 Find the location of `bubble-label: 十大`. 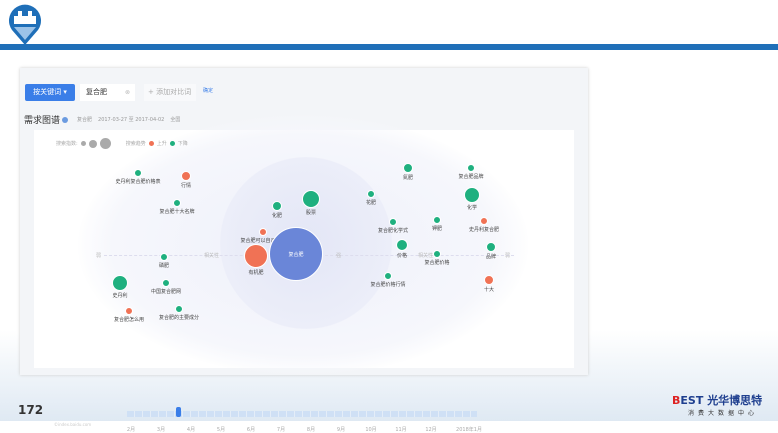

bubble-label: 十大 is located at coordinates (489, 290).